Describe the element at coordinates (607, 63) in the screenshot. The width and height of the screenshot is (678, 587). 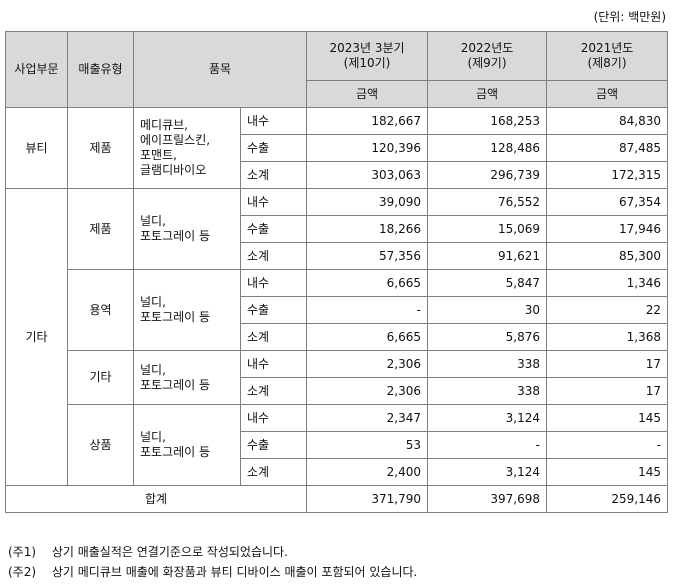
I see `header-period-sub: (제8기)` at that location.